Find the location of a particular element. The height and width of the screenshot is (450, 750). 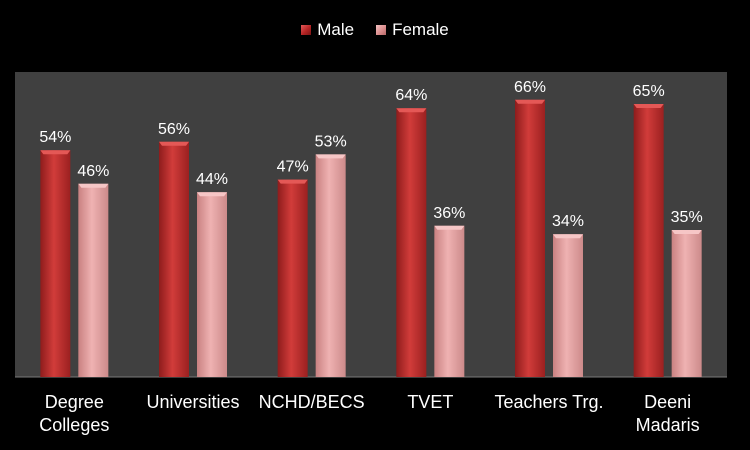

legend: Male Female is located at coordinates (375, 30).